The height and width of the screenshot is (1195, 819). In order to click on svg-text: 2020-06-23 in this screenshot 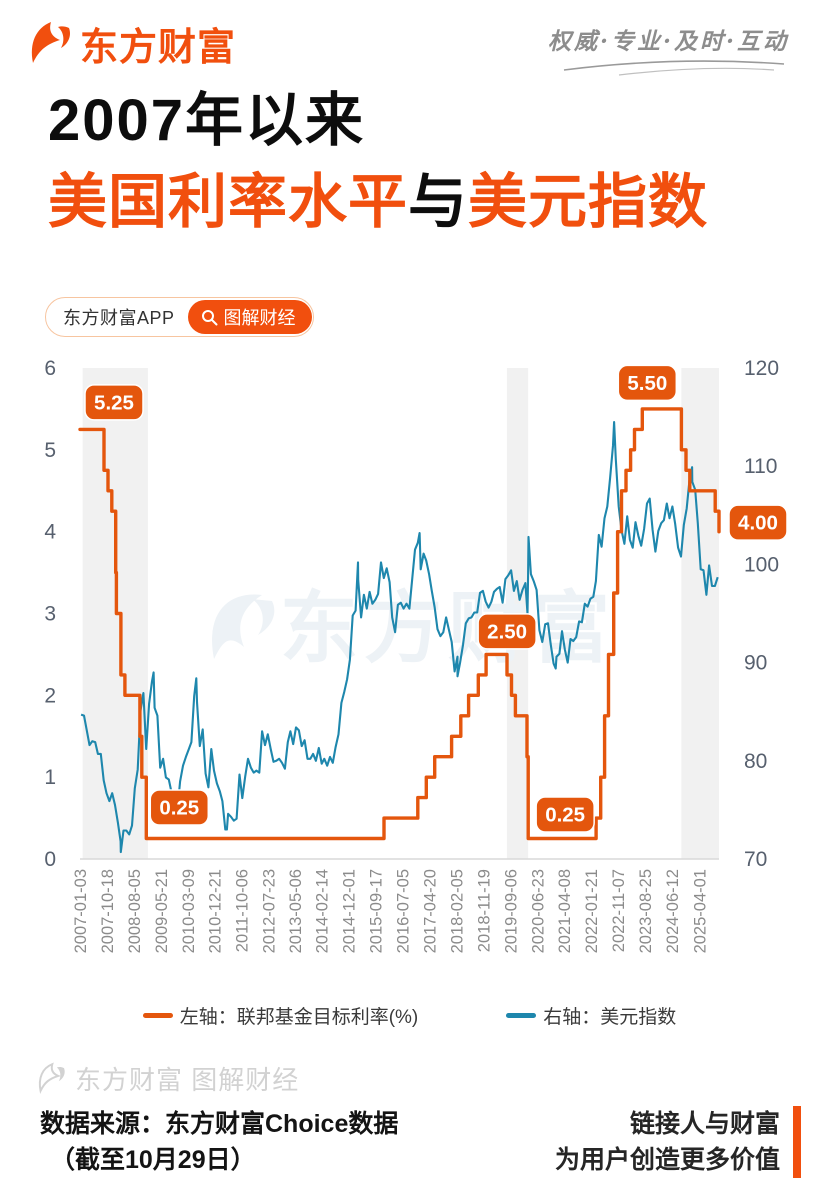, I will do `click(538, 911)`.